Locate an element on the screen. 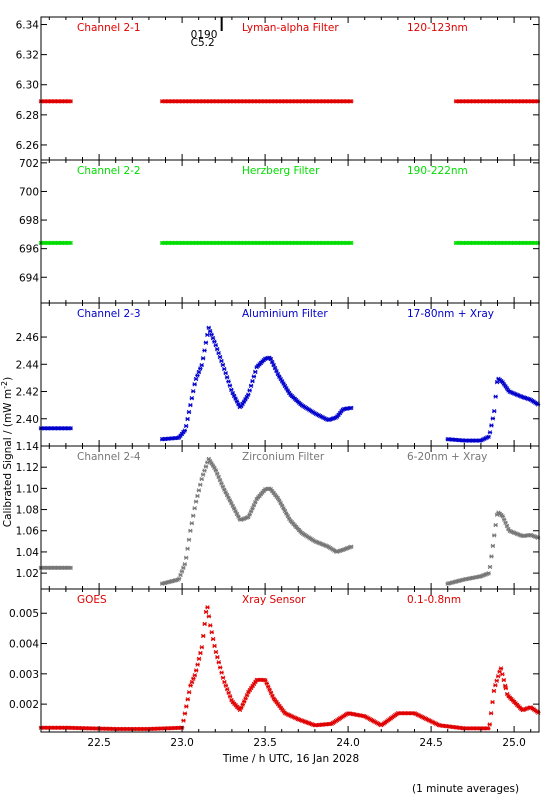 Image resolution: width=550 pixels, height=800 pixels. x-tick-label: 24.0 is located at coordinates (347, 743).